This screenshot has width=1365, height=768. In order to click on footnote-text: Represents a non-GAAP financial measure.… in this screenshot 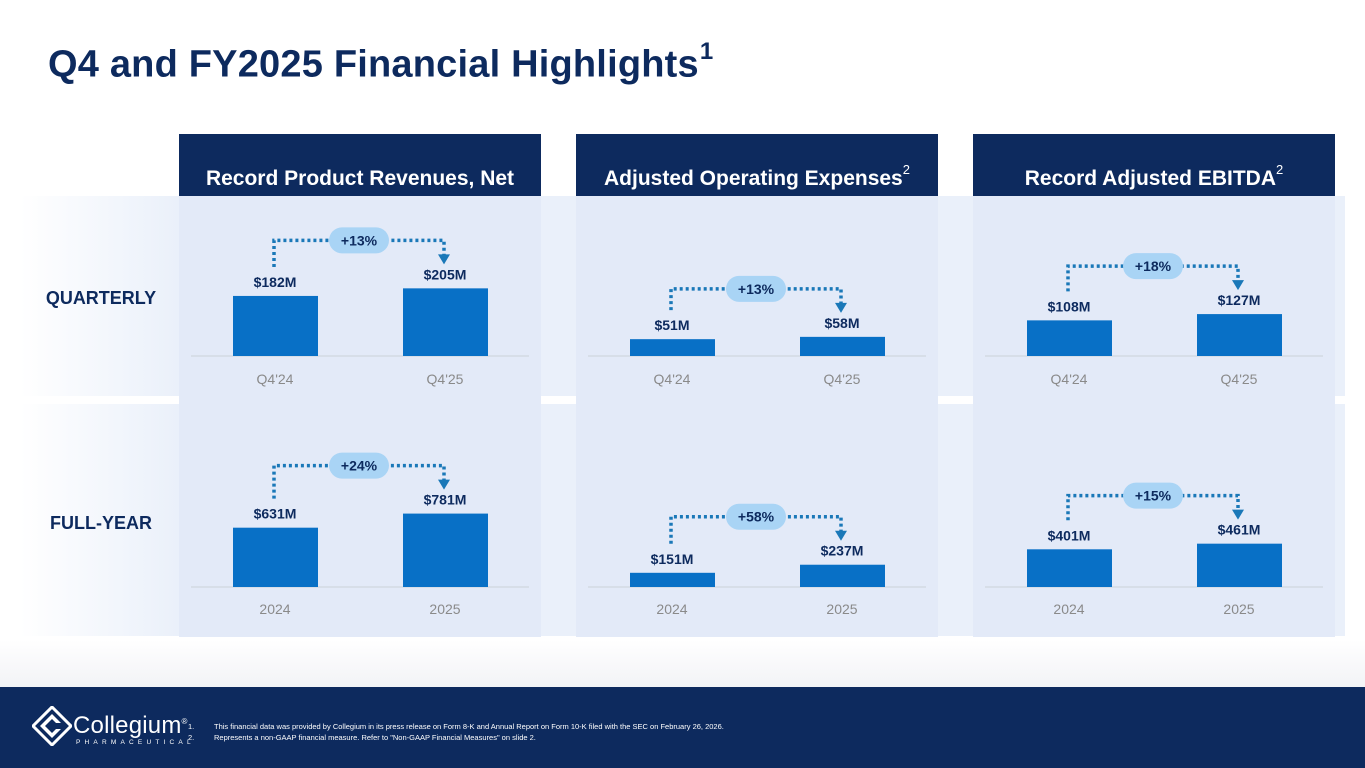, I will do `click(375, 737)`.